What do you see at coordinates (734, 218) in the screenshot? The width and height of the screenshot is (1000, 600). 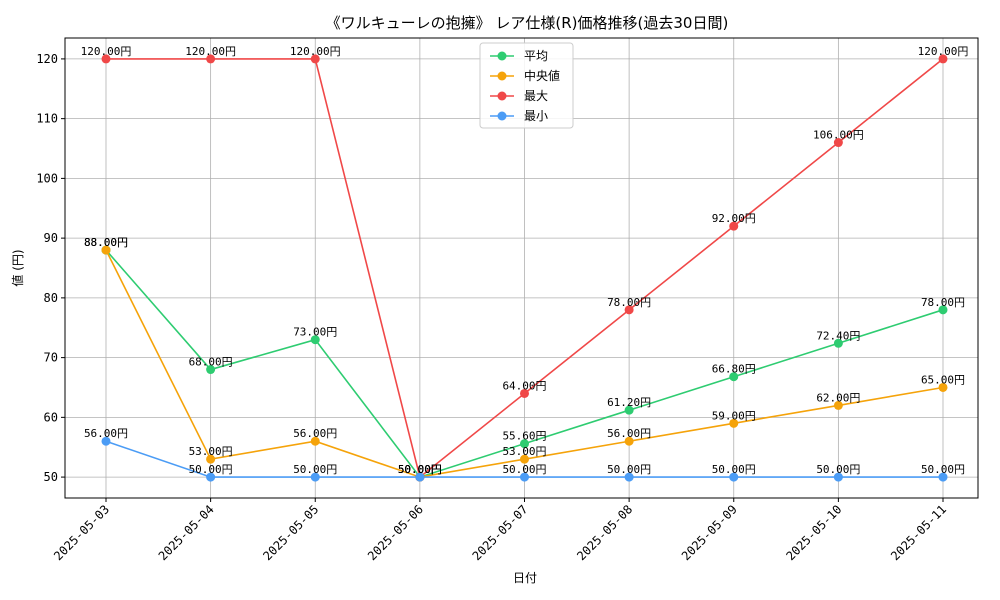 I see `data-label: 92.00円` at bounding box center [734, 218].